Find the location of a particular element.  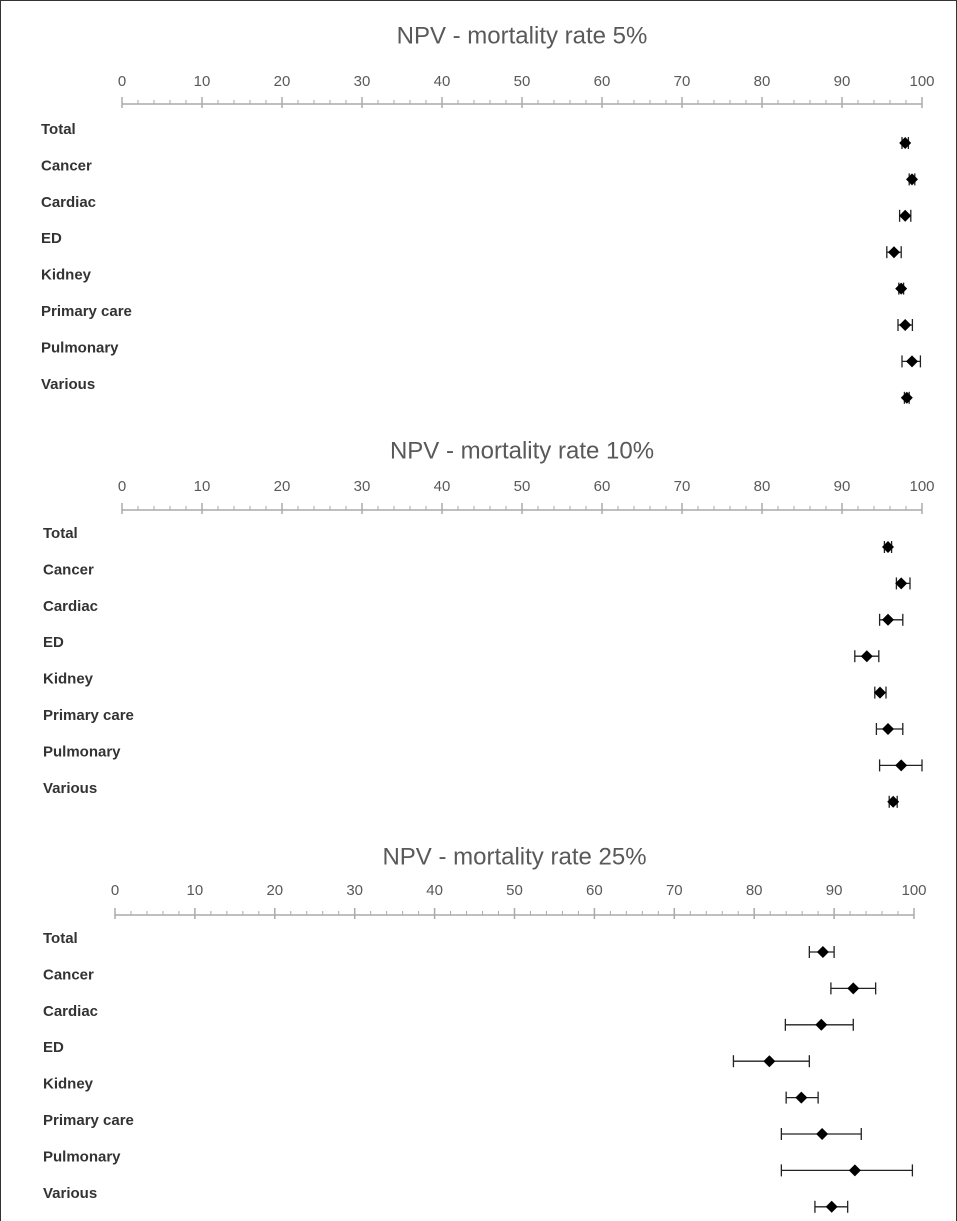

chart-title: NPV - mortality rate 5% is located at coordinates (522, 35).